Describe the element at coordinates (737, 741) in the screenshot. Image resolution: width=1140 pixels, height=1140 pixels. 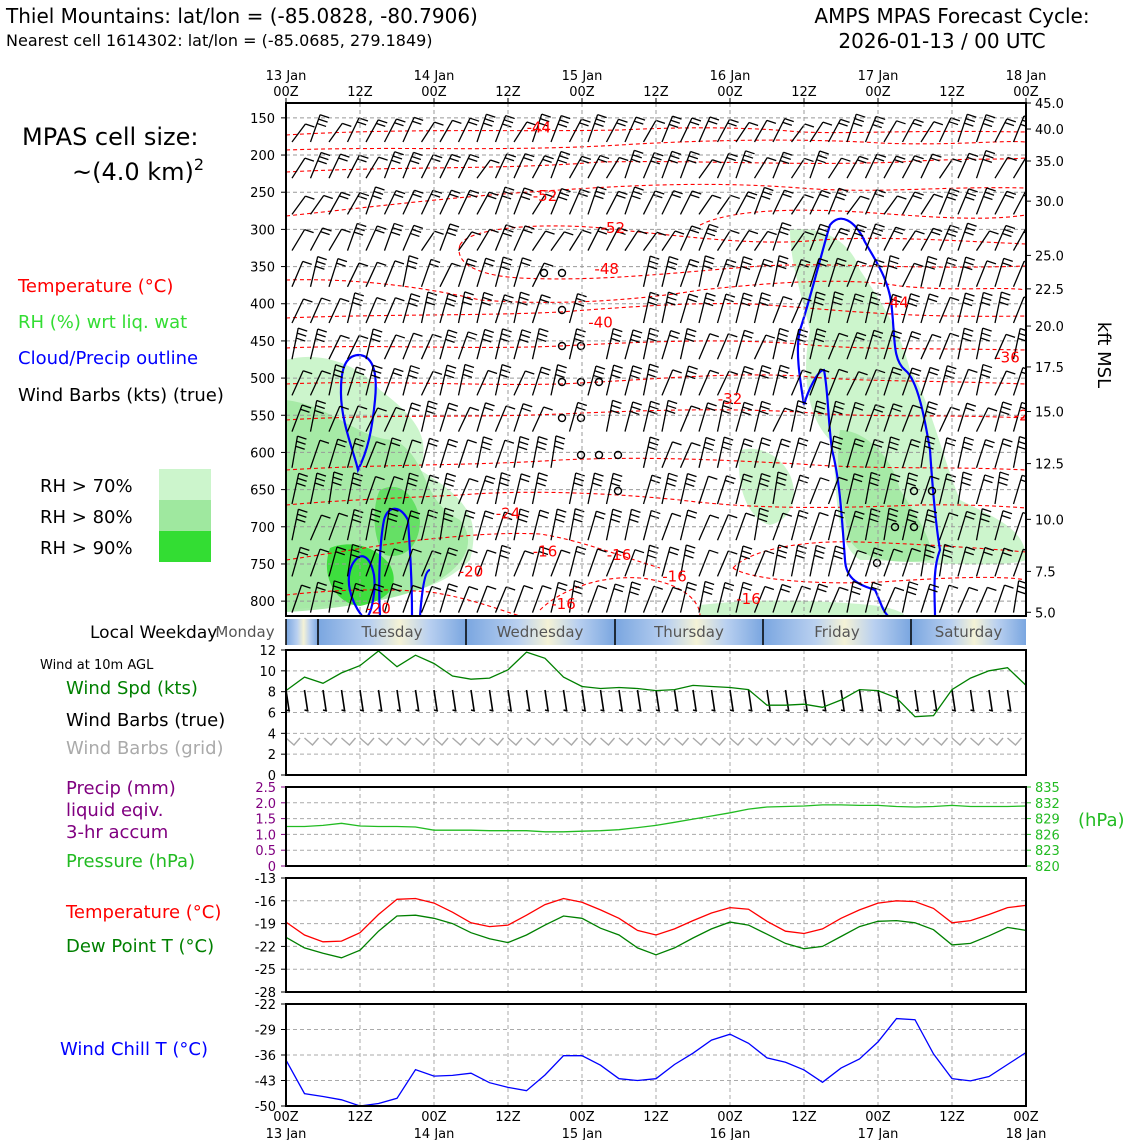
I see `wind10-grid-barb` at that location.